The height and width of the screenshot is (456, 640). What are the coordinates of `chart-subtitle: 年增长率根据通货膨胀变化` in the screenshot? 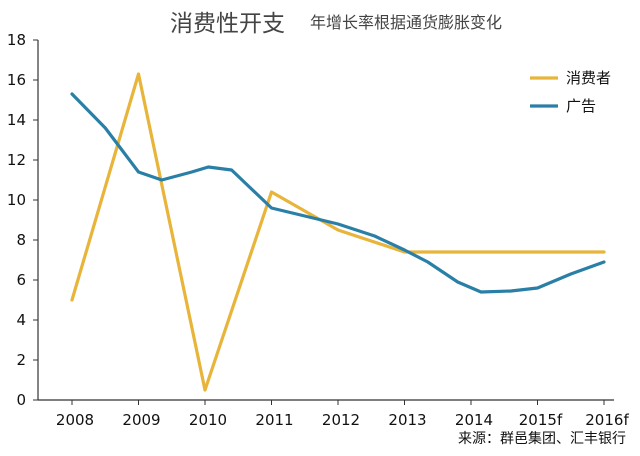 It's located at (406, 22).